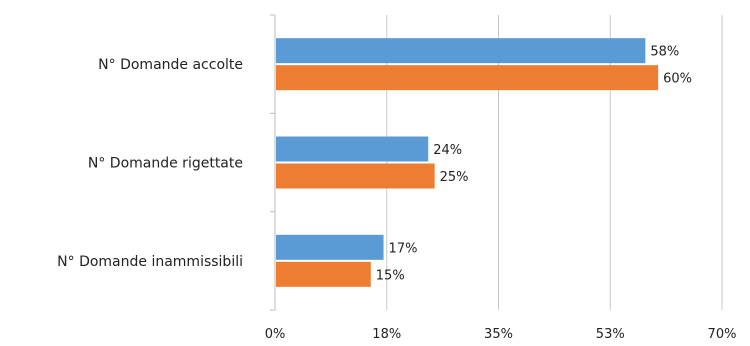  What do you see at coordinates (447, 150) in the screenshot?
I see `data-label: 24%` at bounding box center [447, 150].